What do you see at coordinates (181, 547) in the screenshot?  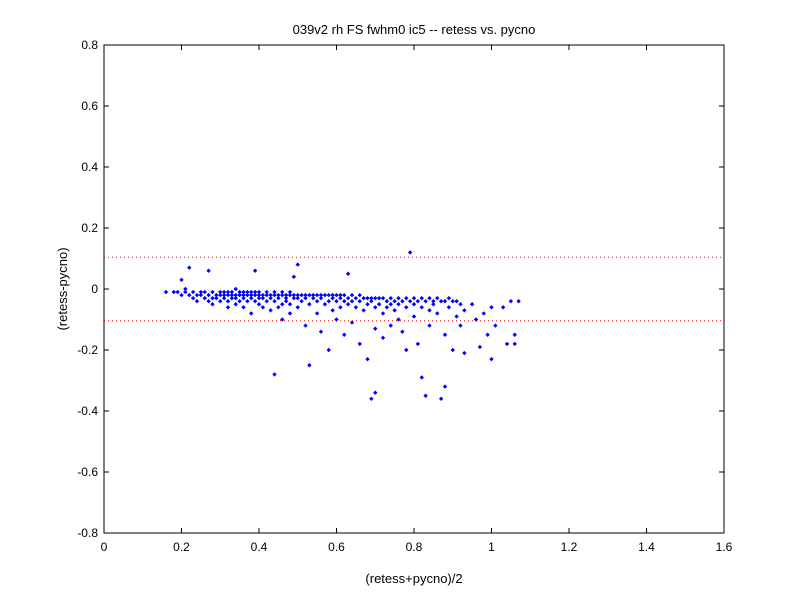 I see `x-tick-label: 0.2` at bounding box center [181, 547].